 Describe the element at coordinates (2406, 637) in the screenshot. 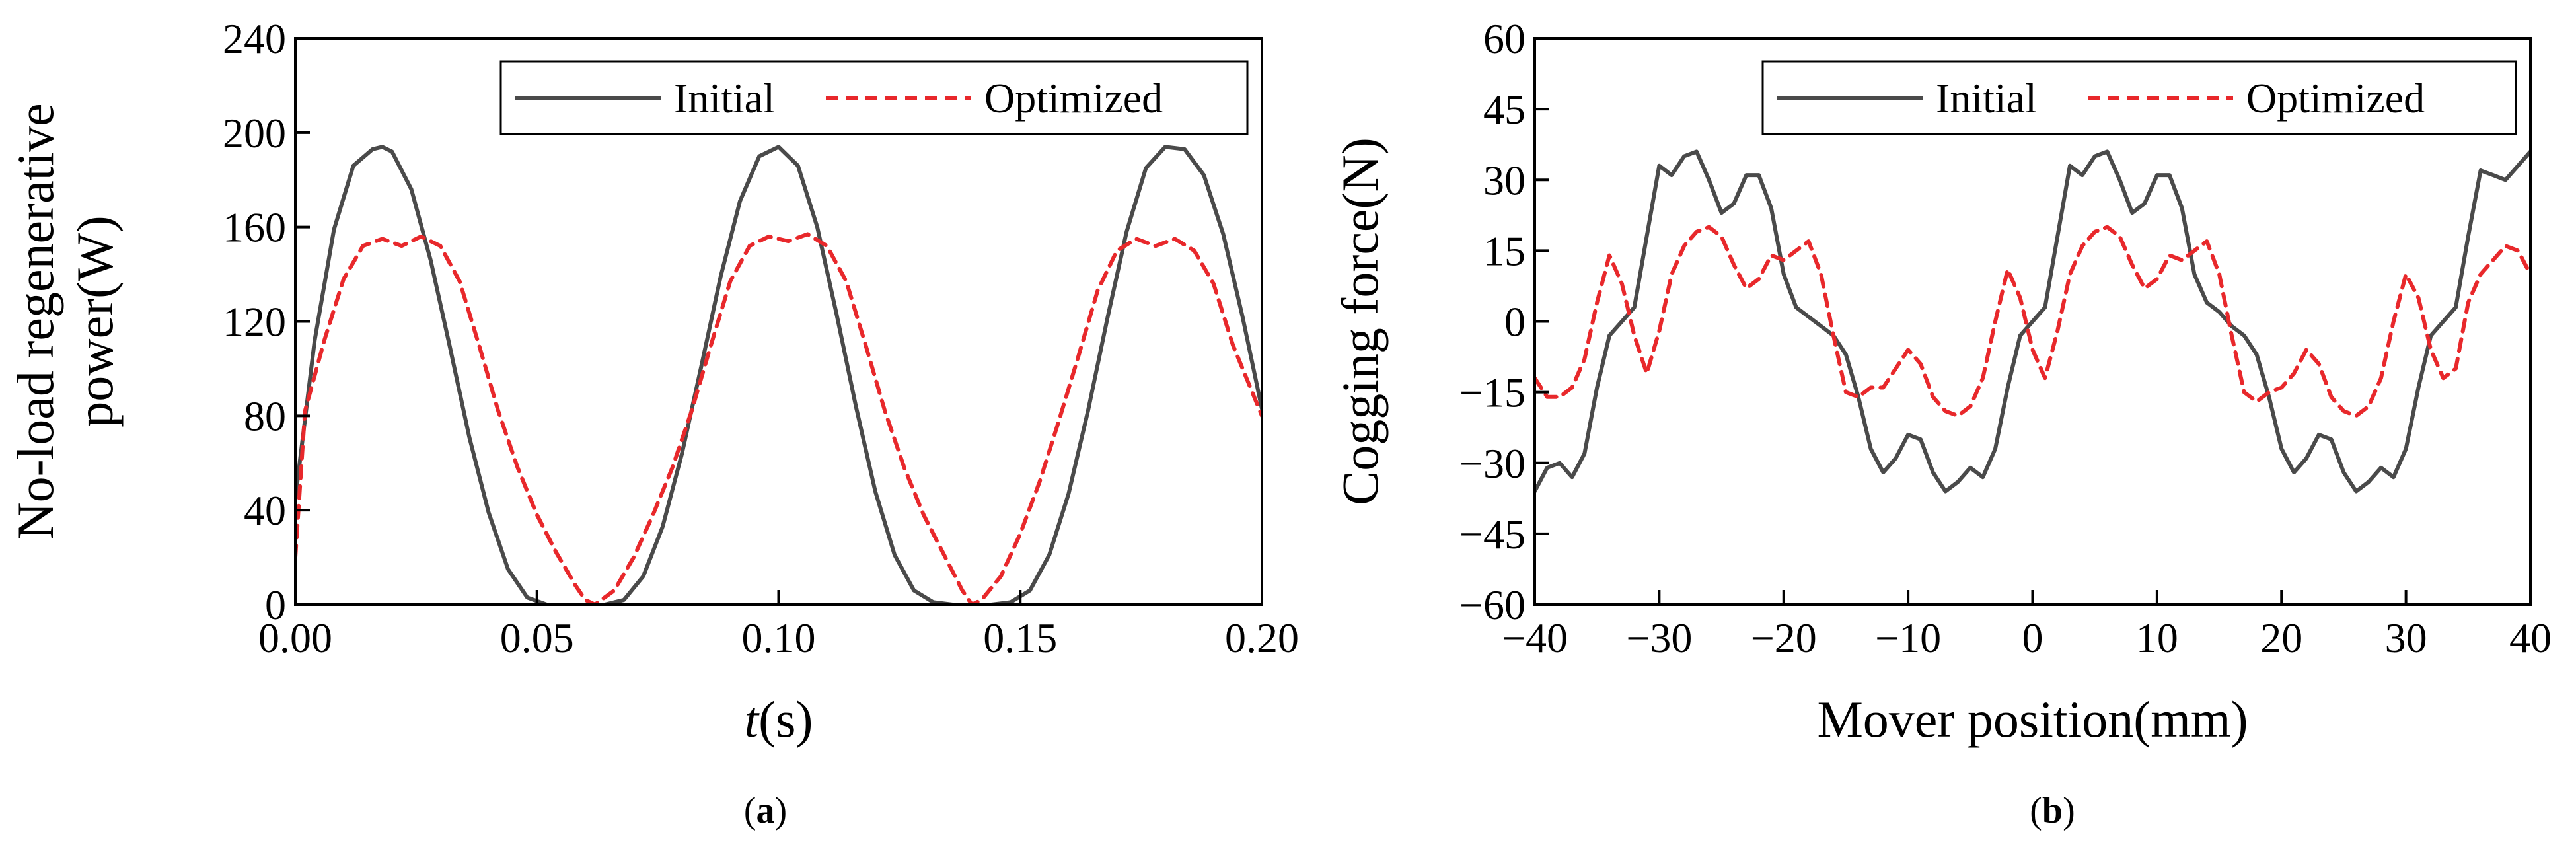

I see `x-tick-label-b: 30` at that location.